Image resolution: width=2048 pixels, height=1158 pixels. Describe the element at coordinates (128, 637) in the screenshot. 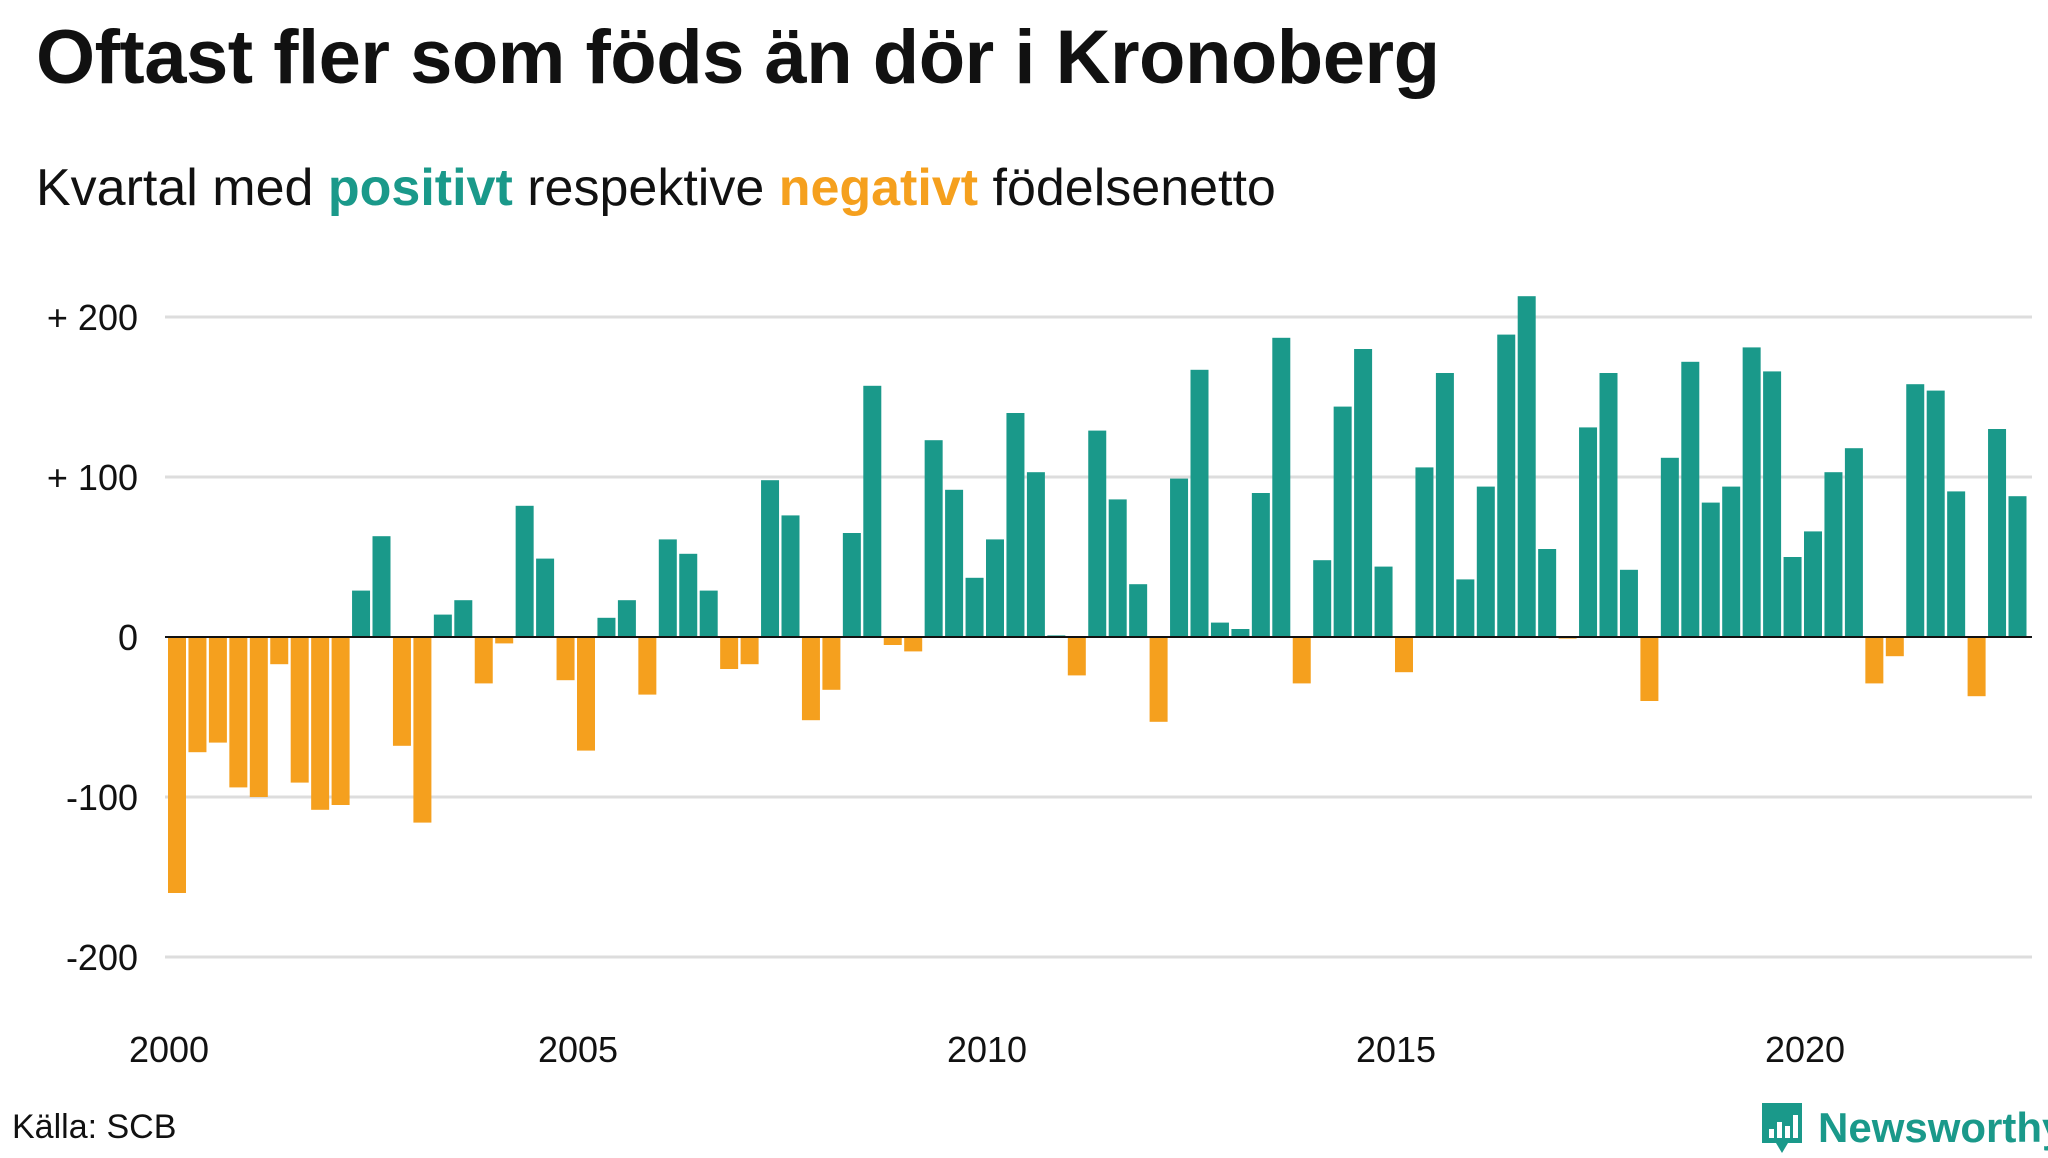

I see `y-tick-label: 0` at that location.